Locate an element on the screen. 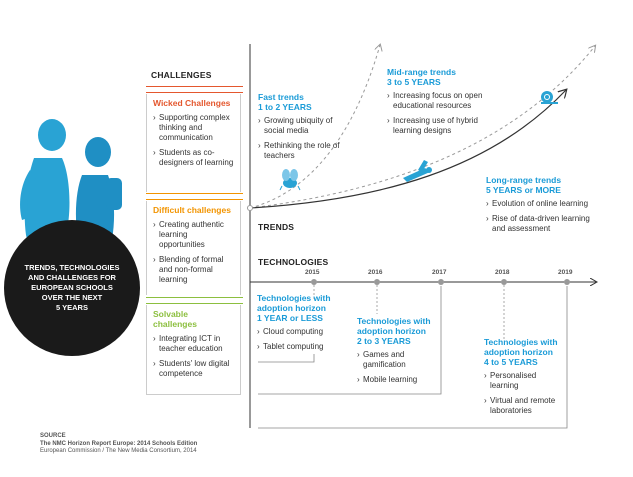 The width and height of the screenshot is (633, 477). bee-icon is located at coordinates (290, 180).